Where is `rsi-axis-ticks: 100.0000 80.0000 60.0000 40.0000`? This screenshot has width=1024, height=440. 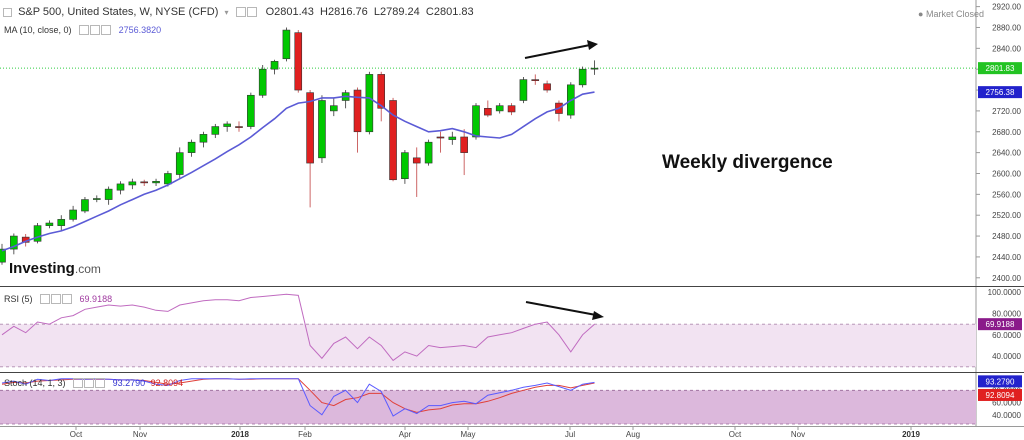
rsi-axis-ticks: 100.0000 80.0000 60.0000 40.0000 is located at coordinates (1005, 324).